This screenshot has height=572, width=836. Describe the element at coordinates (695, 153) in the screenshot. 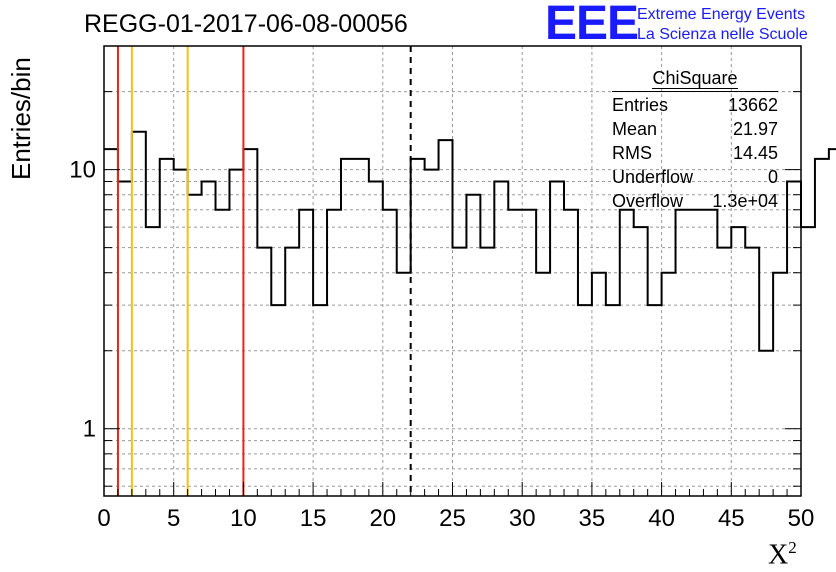

I see `stats-row-rms: RMS 14.45` at that location.